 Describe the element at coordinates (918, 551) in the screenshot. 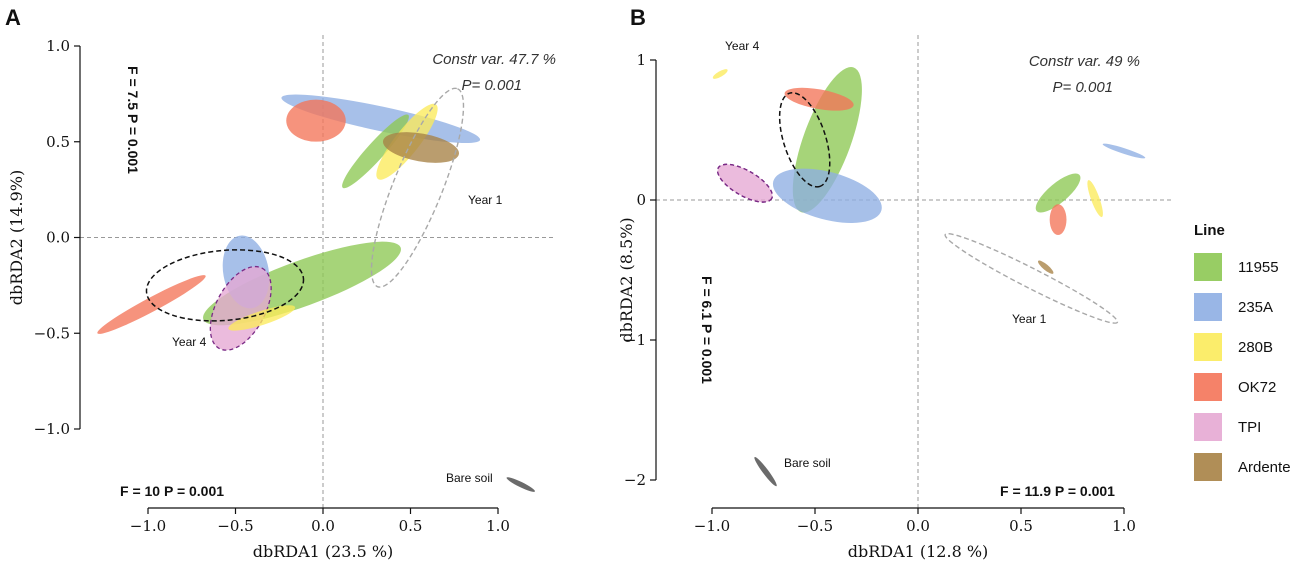

I see `x-axis-label: dbRDA1 (12.8 %)` at that location.